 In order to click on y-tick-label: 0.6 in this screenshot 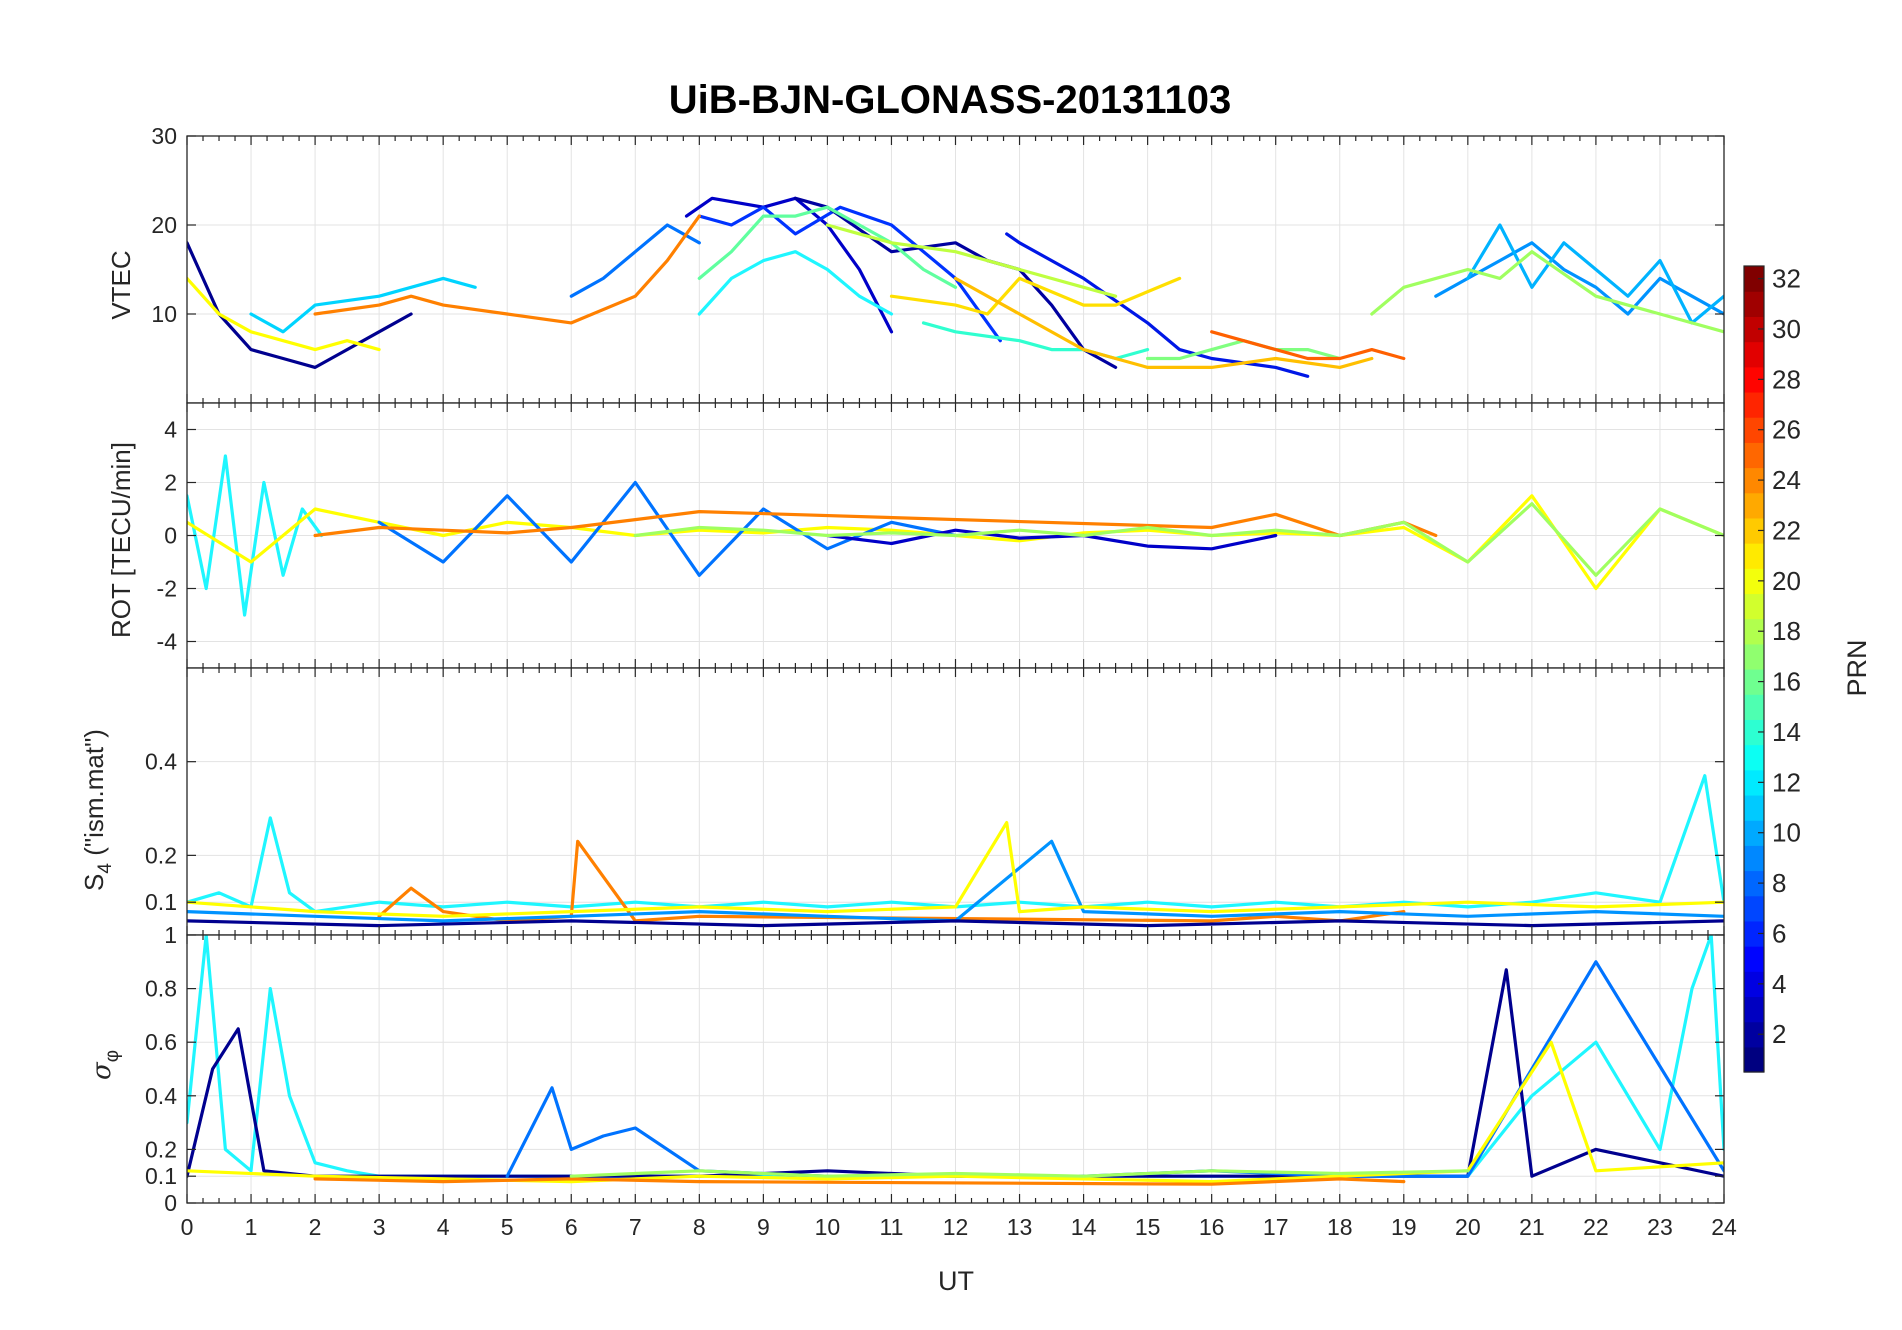, I will do `click(161, 1042)`.